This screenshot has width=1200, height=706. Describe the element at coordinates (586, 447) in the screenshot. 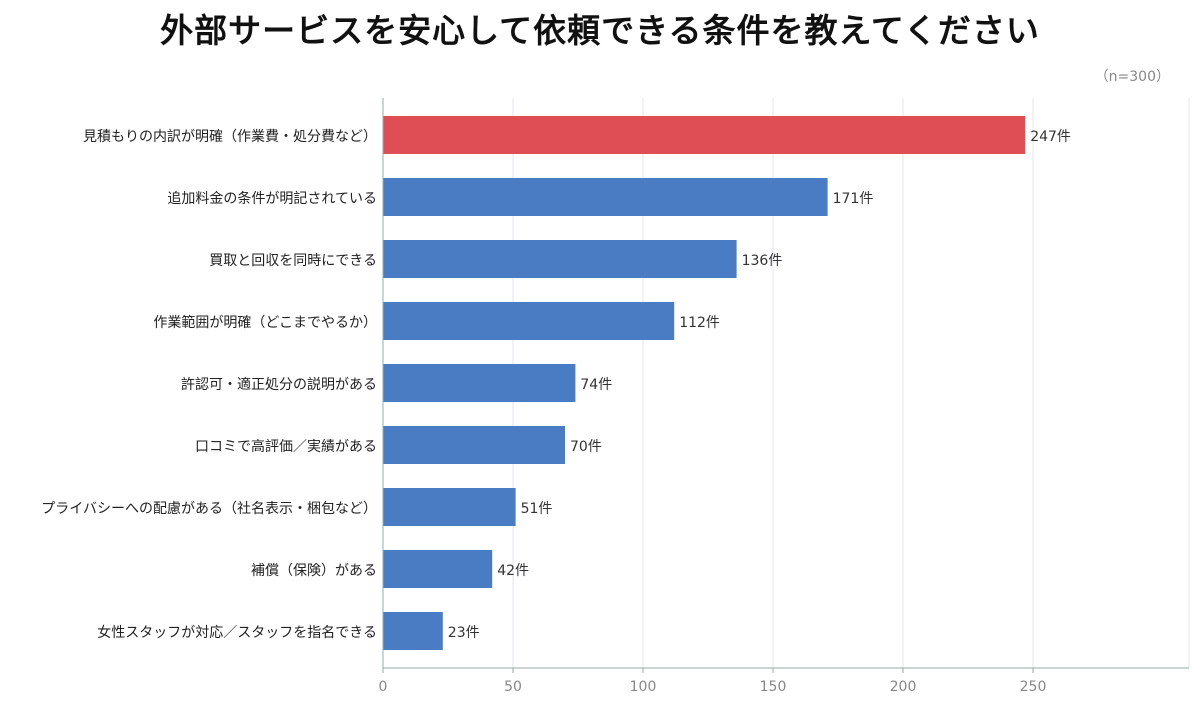

I see `data-label: 70件` at that location.